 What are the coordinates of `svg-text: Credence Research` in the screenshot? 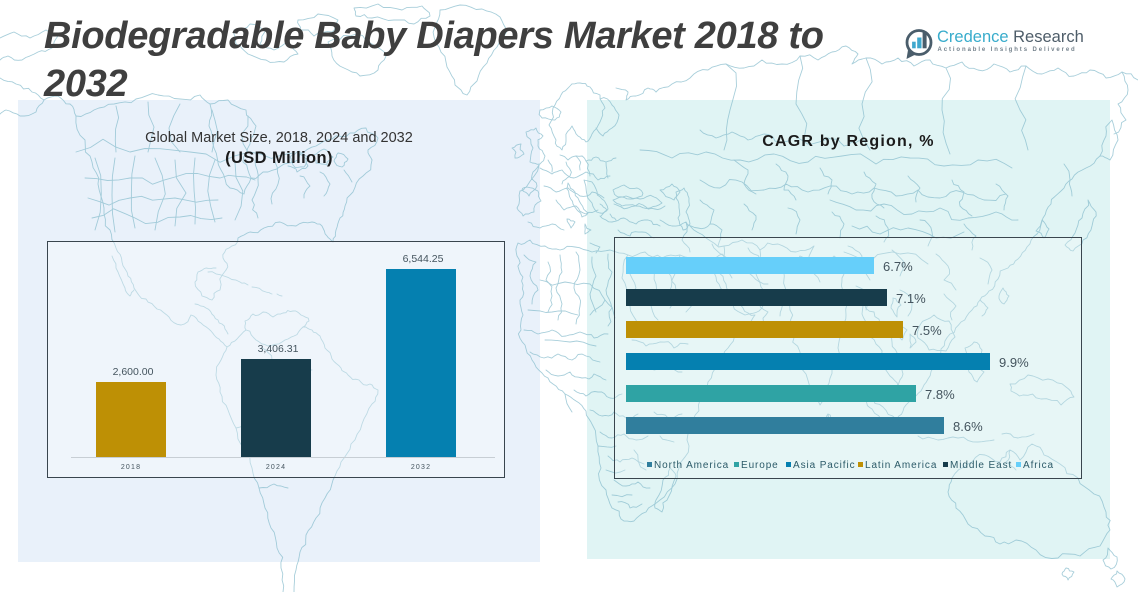 It's located at (1010, 37).